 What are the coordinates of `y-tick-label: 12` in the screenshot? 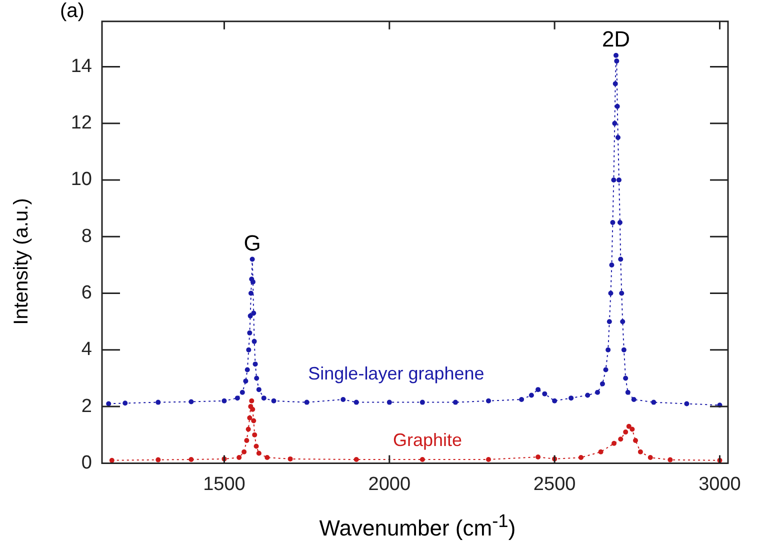 It's located at (81, 123).